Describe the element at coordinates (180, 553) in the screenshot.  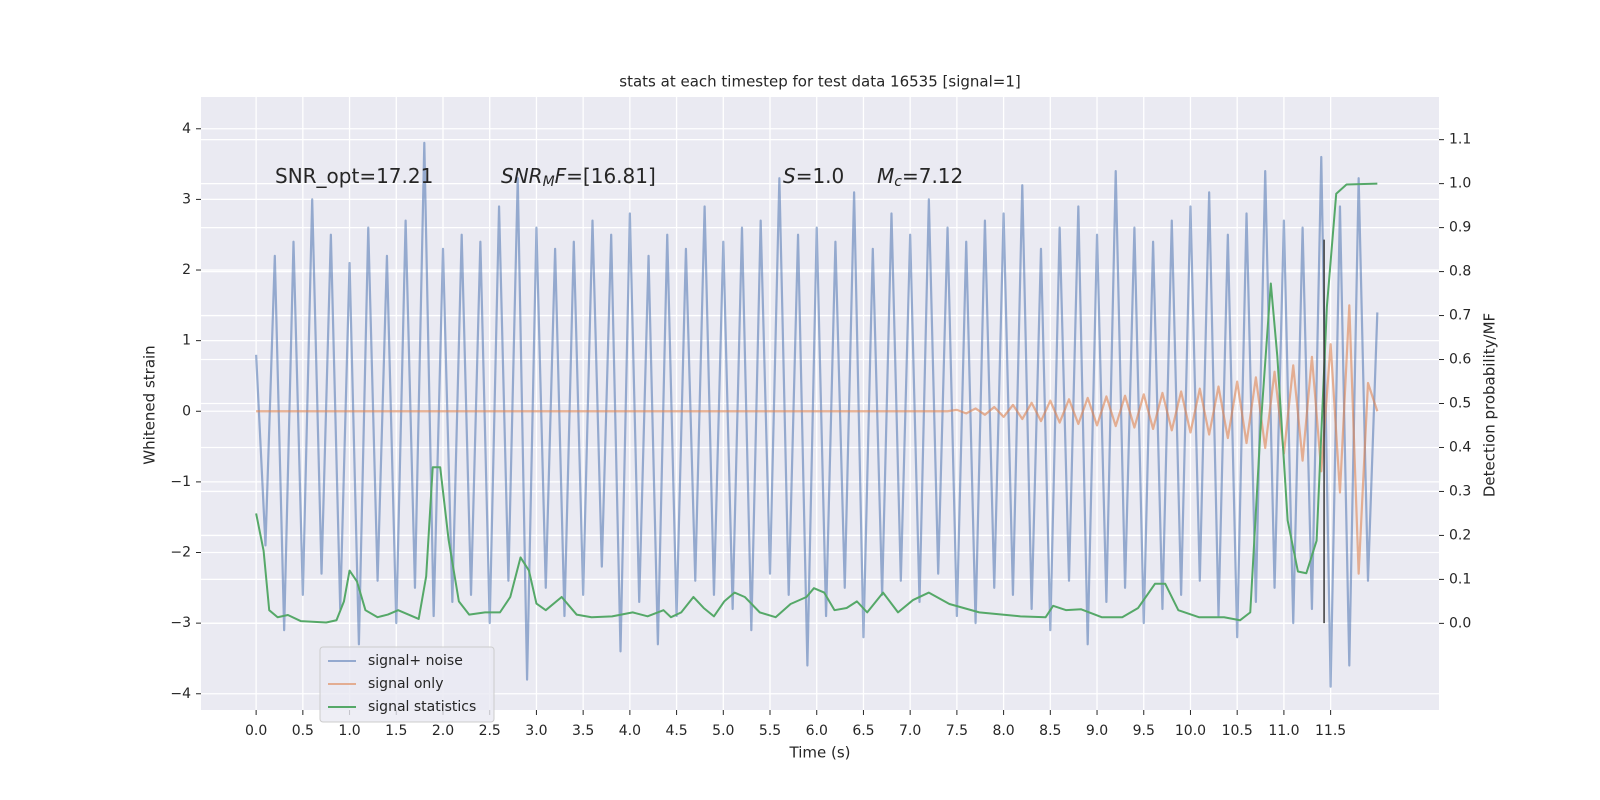
I see `y-tick-label: −2` at that location.